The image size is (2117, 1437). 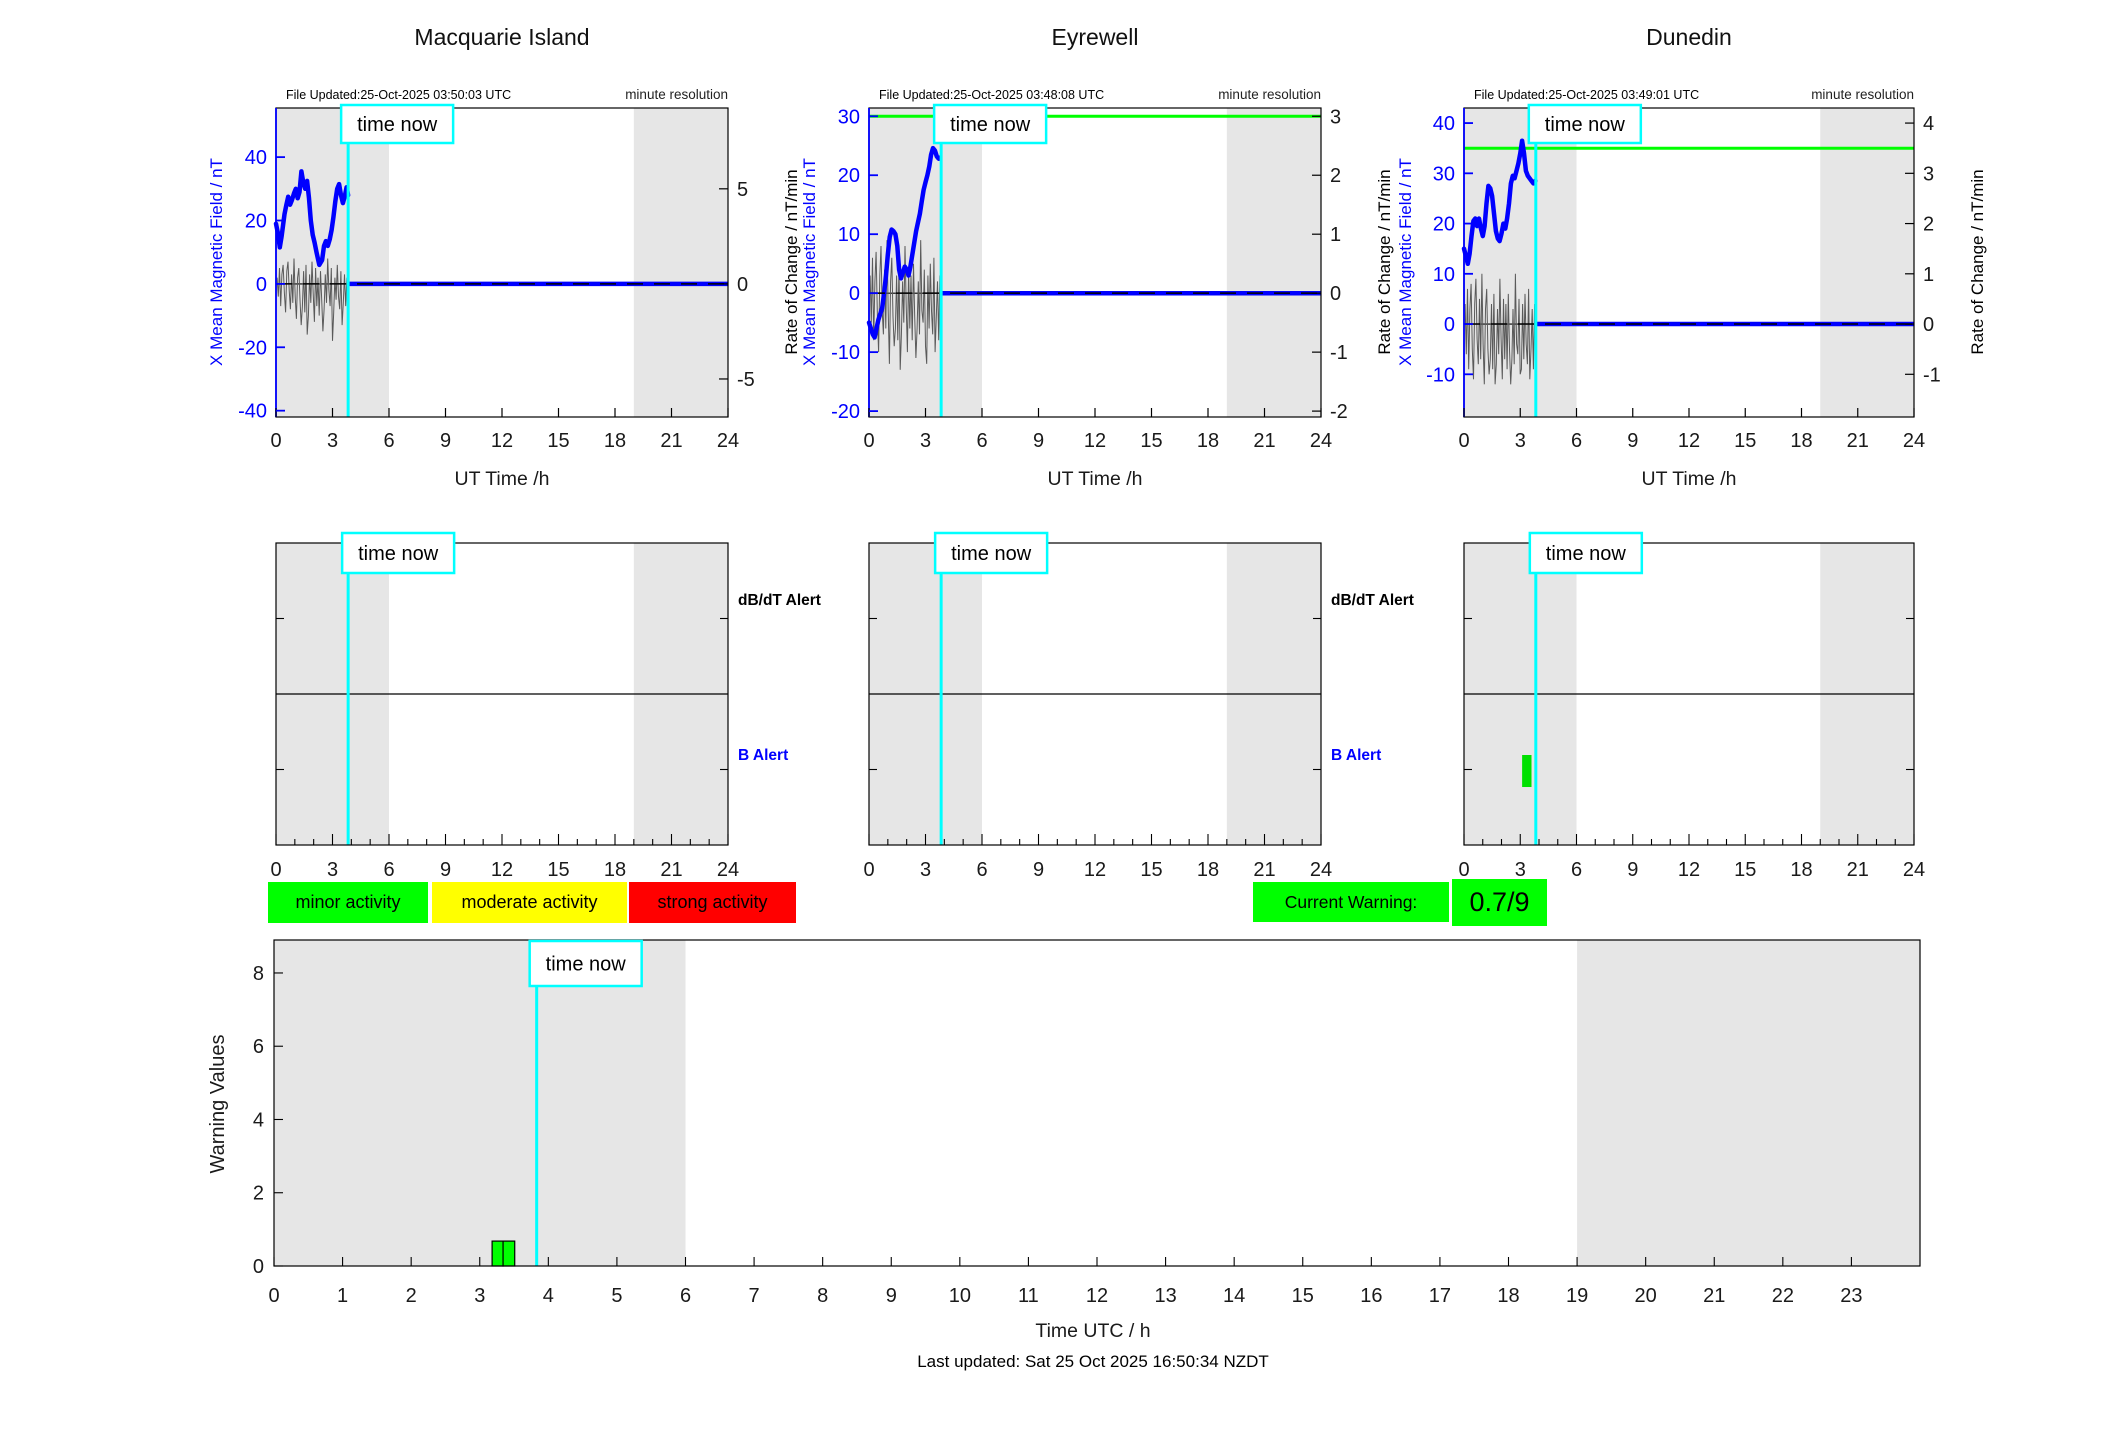 What do you see at coordinates (504, 706) in the screenshot?
I see `alert-chart-macquarie-alerts: 0 3 6 9 12 15 18 21 24 time now` at bounding box center [504, 706].